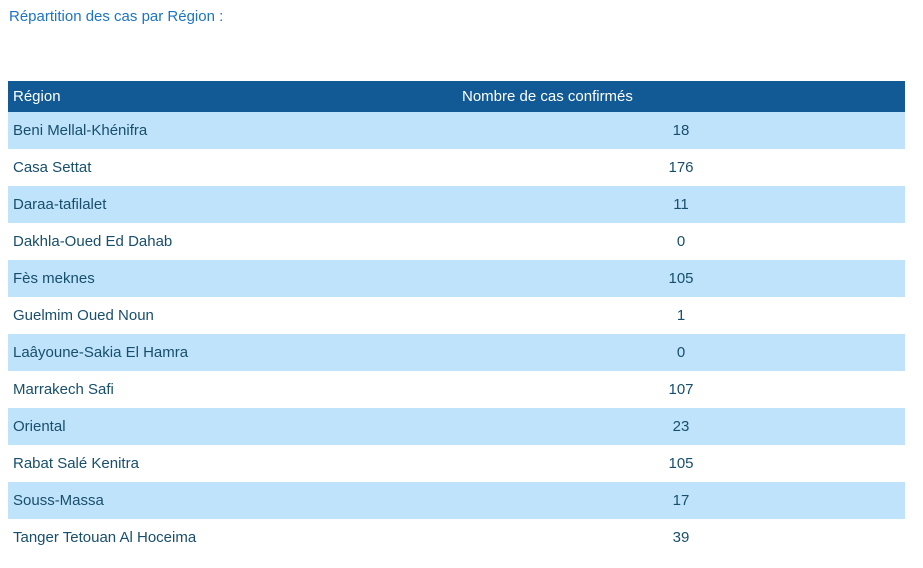 The width and height of the screenshot is (923, 568). I want to click on table-row: Beni Mellal-Khénifra 18, so click(456, 130).